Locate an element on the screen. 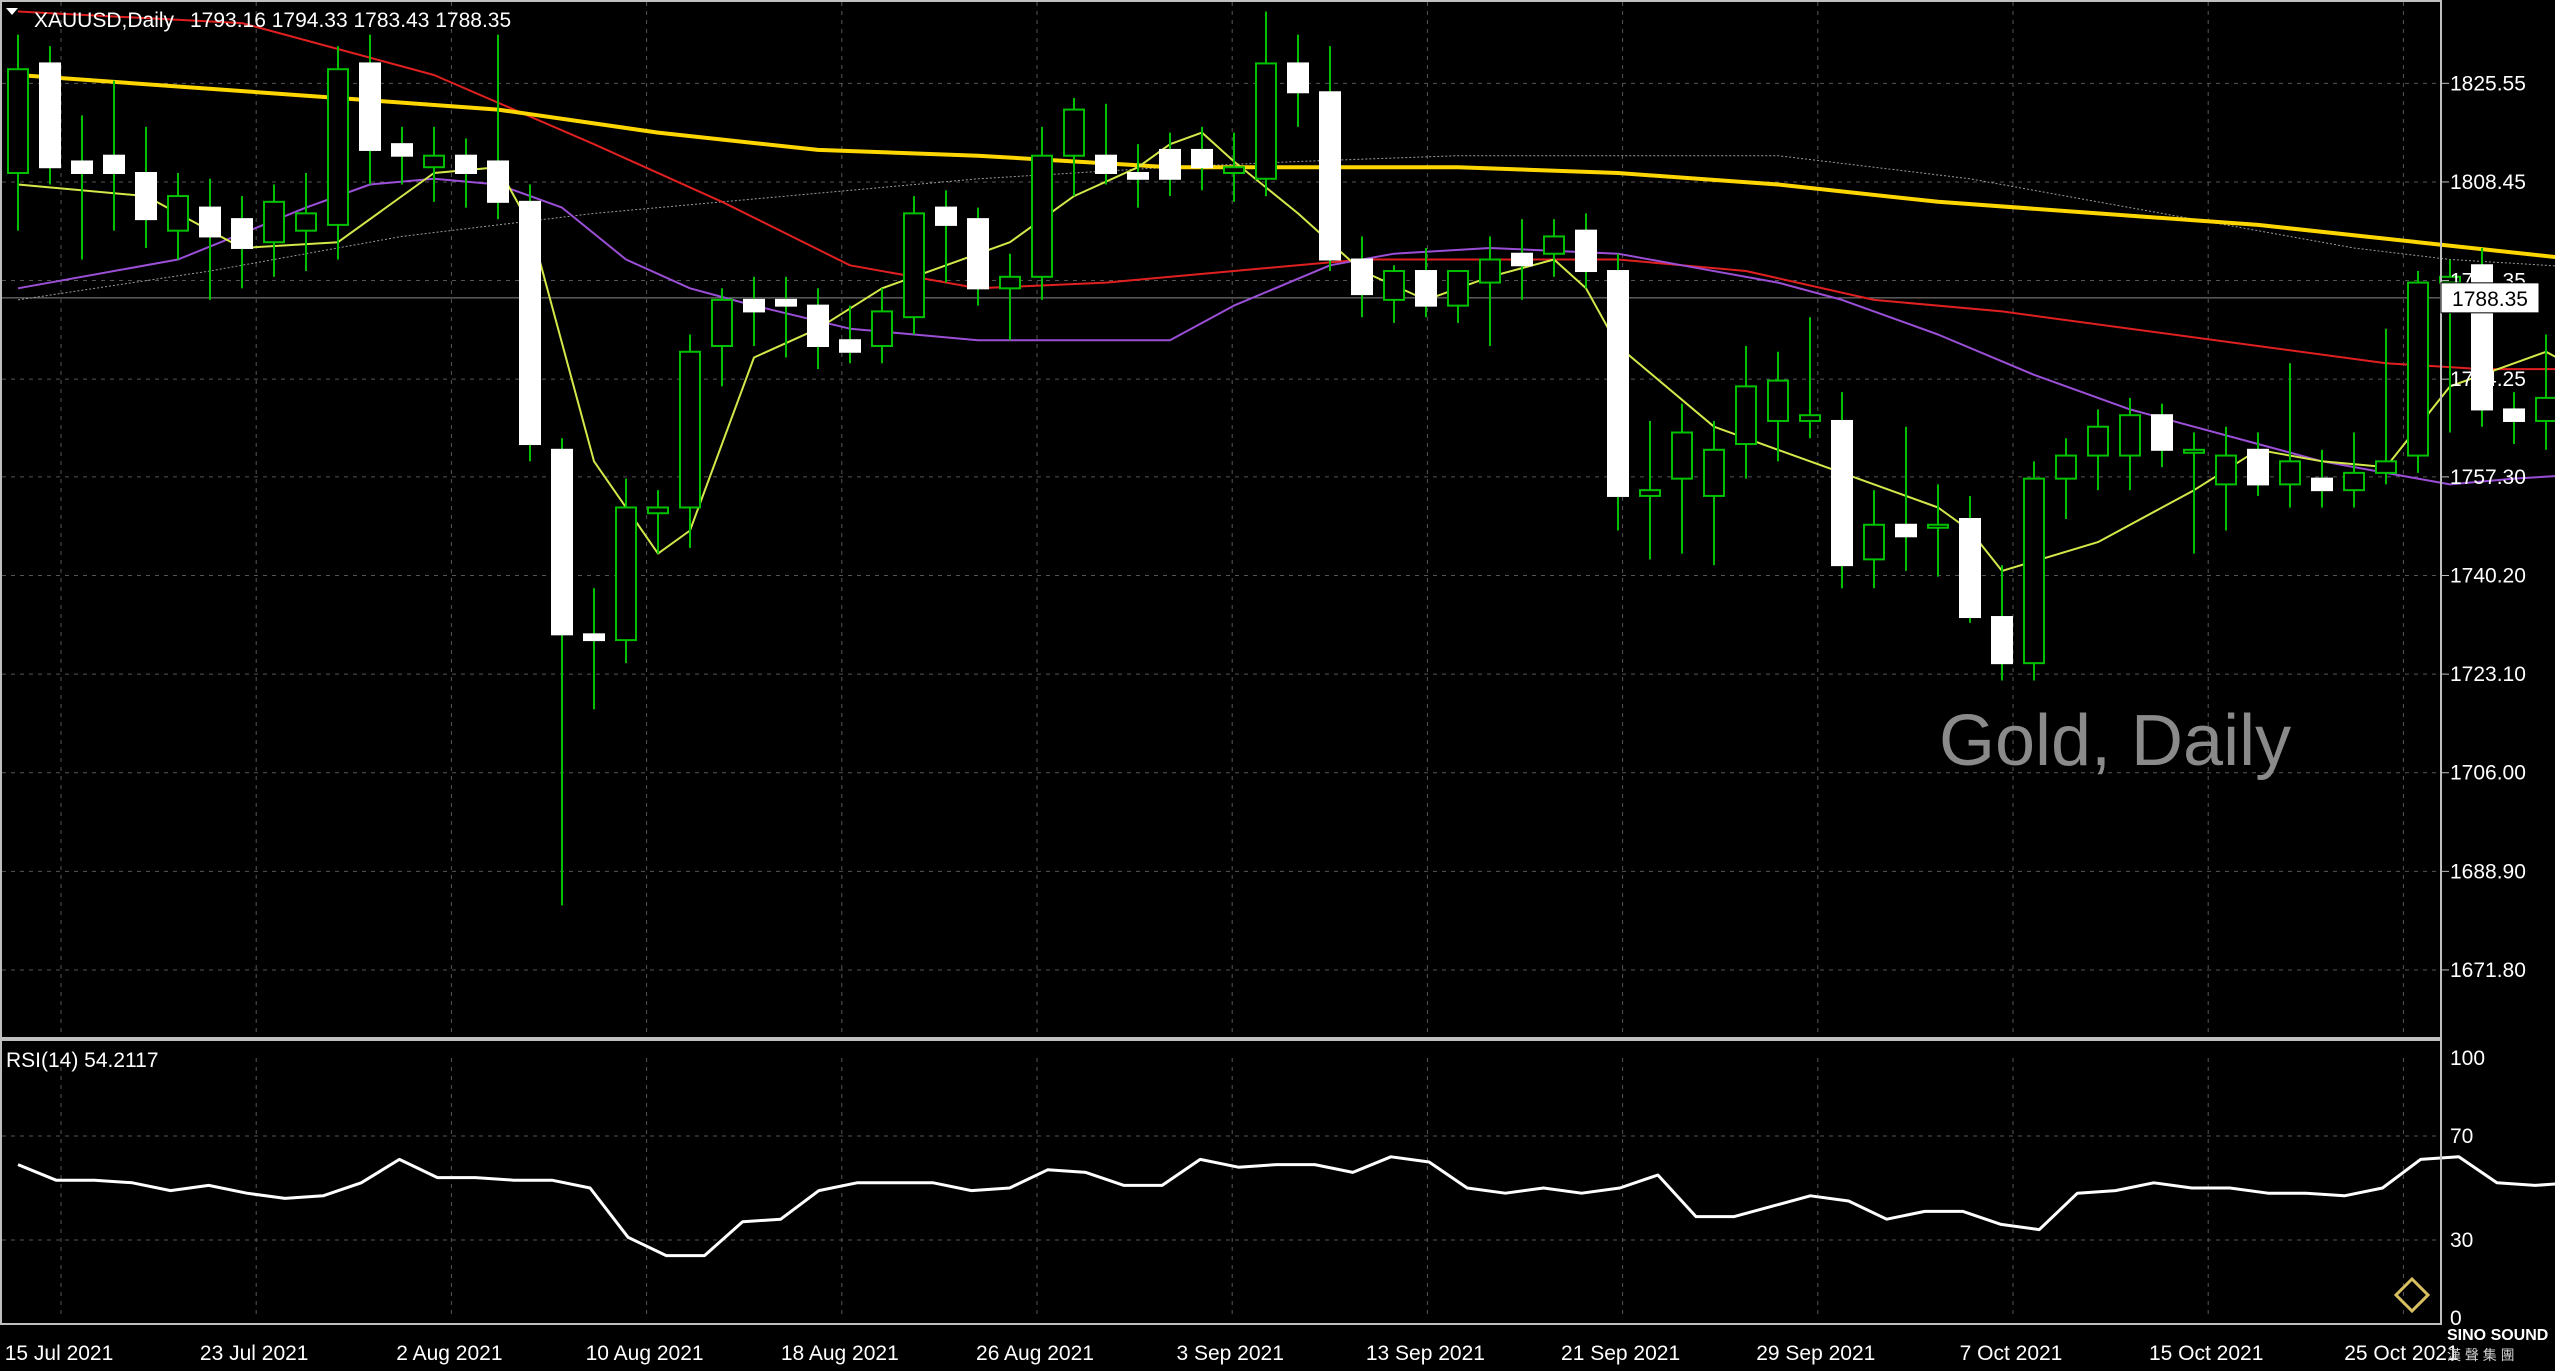 This screenshot has height=1371, width=2555. x-tick-label: 2 Aug 2021 is located at coordinates (449, 1353).